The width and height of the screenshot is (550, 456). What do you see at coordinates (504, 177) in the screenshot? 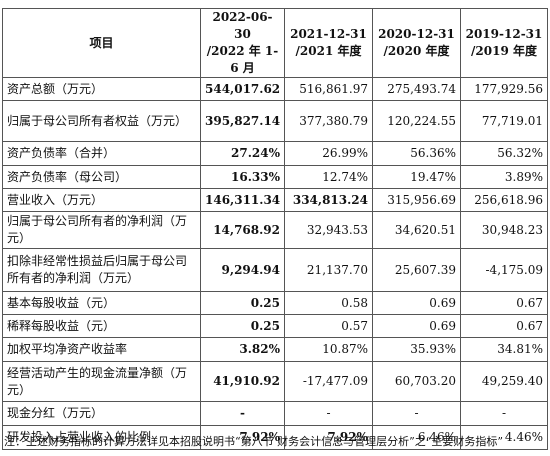
I see `cell-value: 3.89%` at bounding box center [504, 177].